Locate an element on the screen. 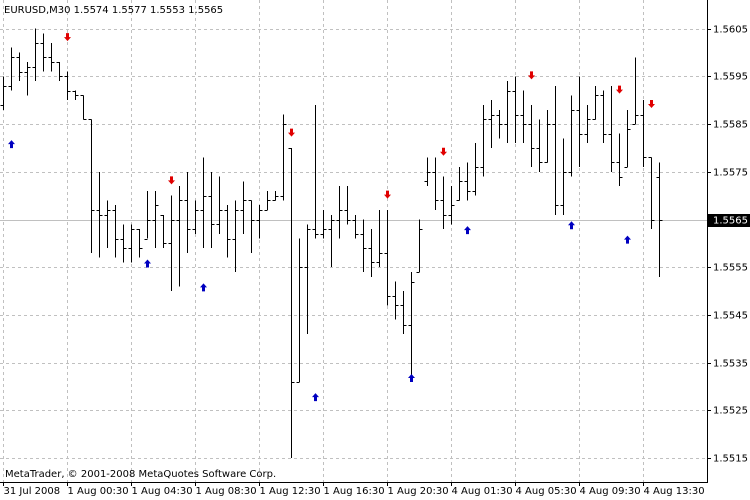  x-tick-label: 1 Aug 00:30 is located at coordinates (98, 491).